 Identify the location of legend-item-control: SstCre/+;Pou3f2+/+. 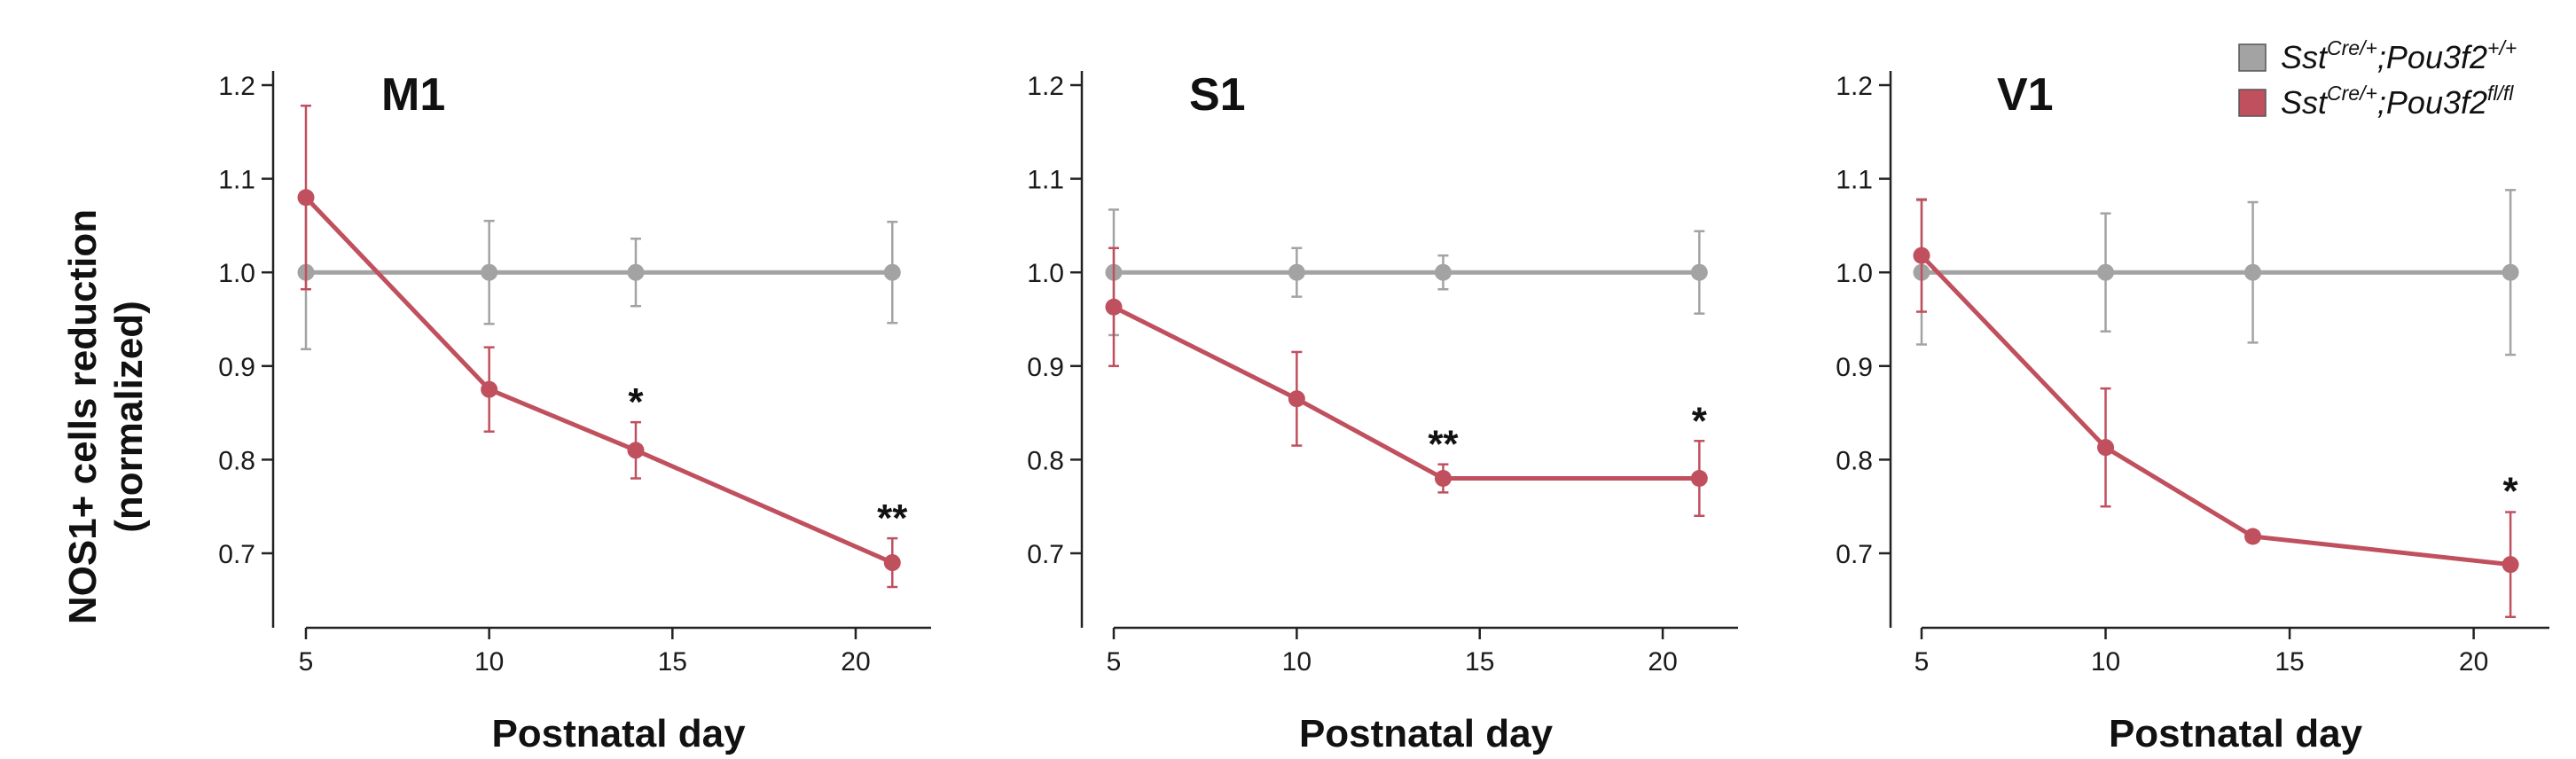
(2377, 55).